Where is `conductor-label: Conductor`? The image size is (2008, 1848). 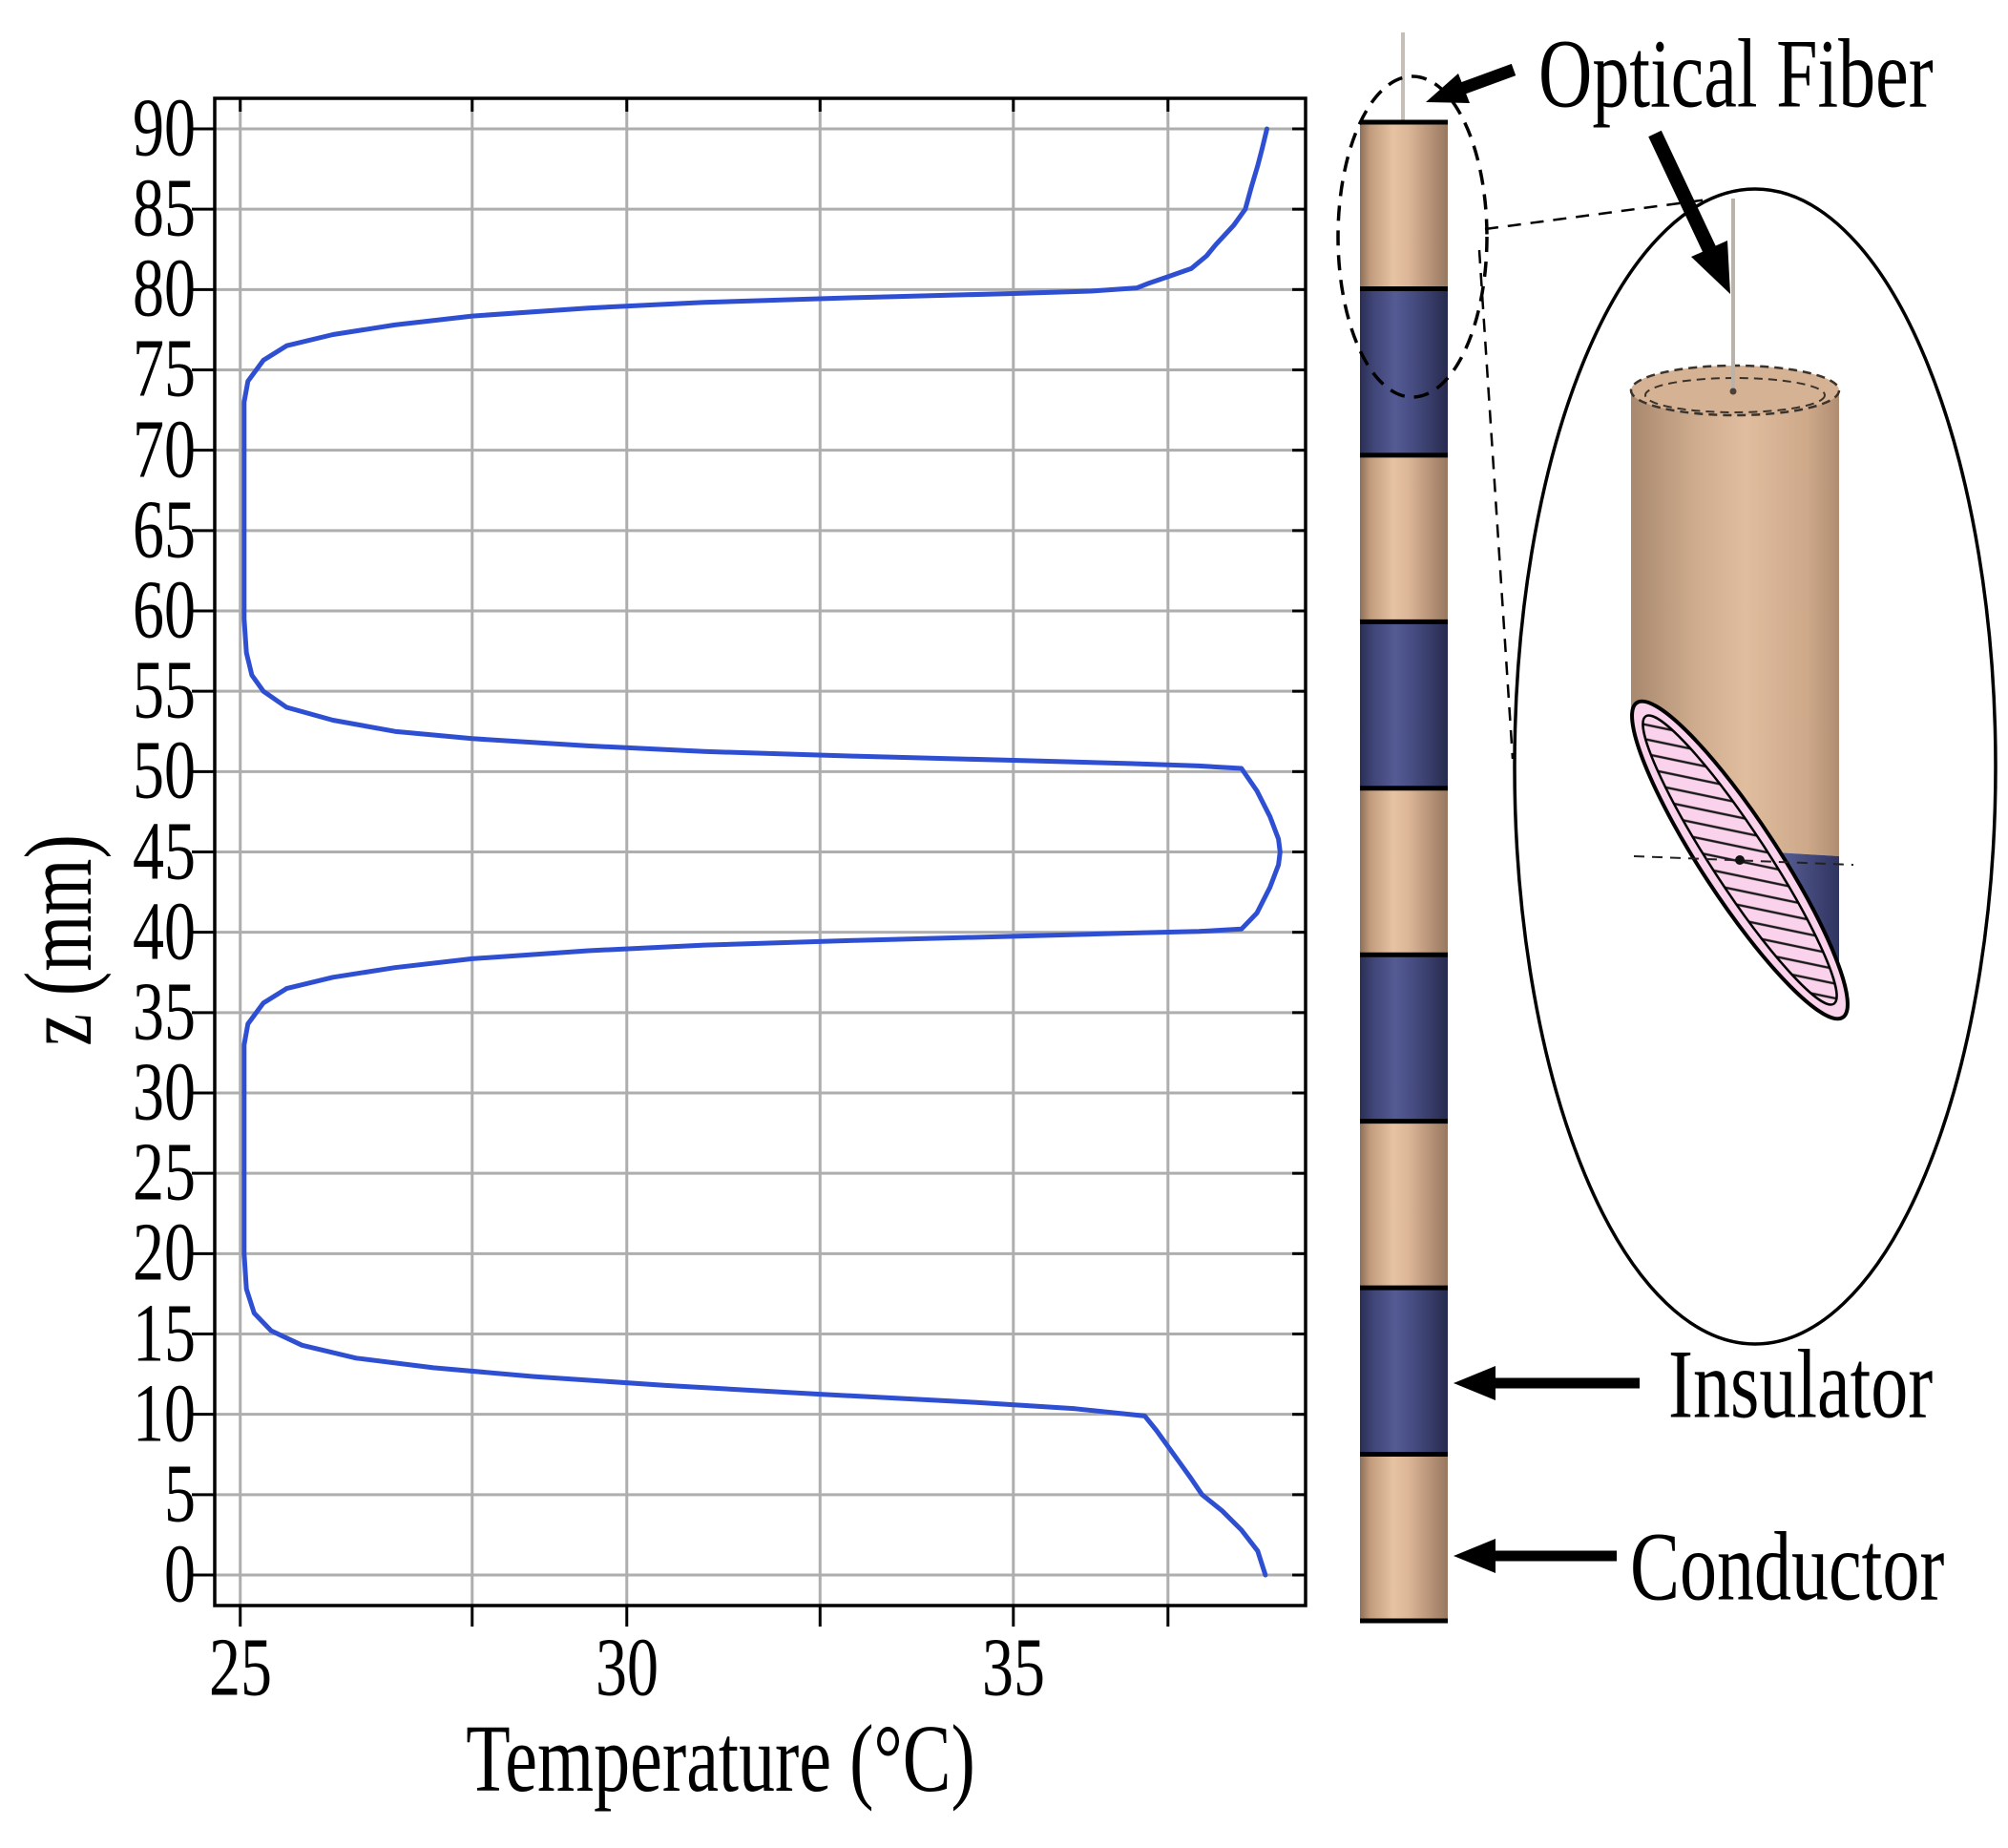 conductor-label: Conductor is located at coordinates (1787, 1565).